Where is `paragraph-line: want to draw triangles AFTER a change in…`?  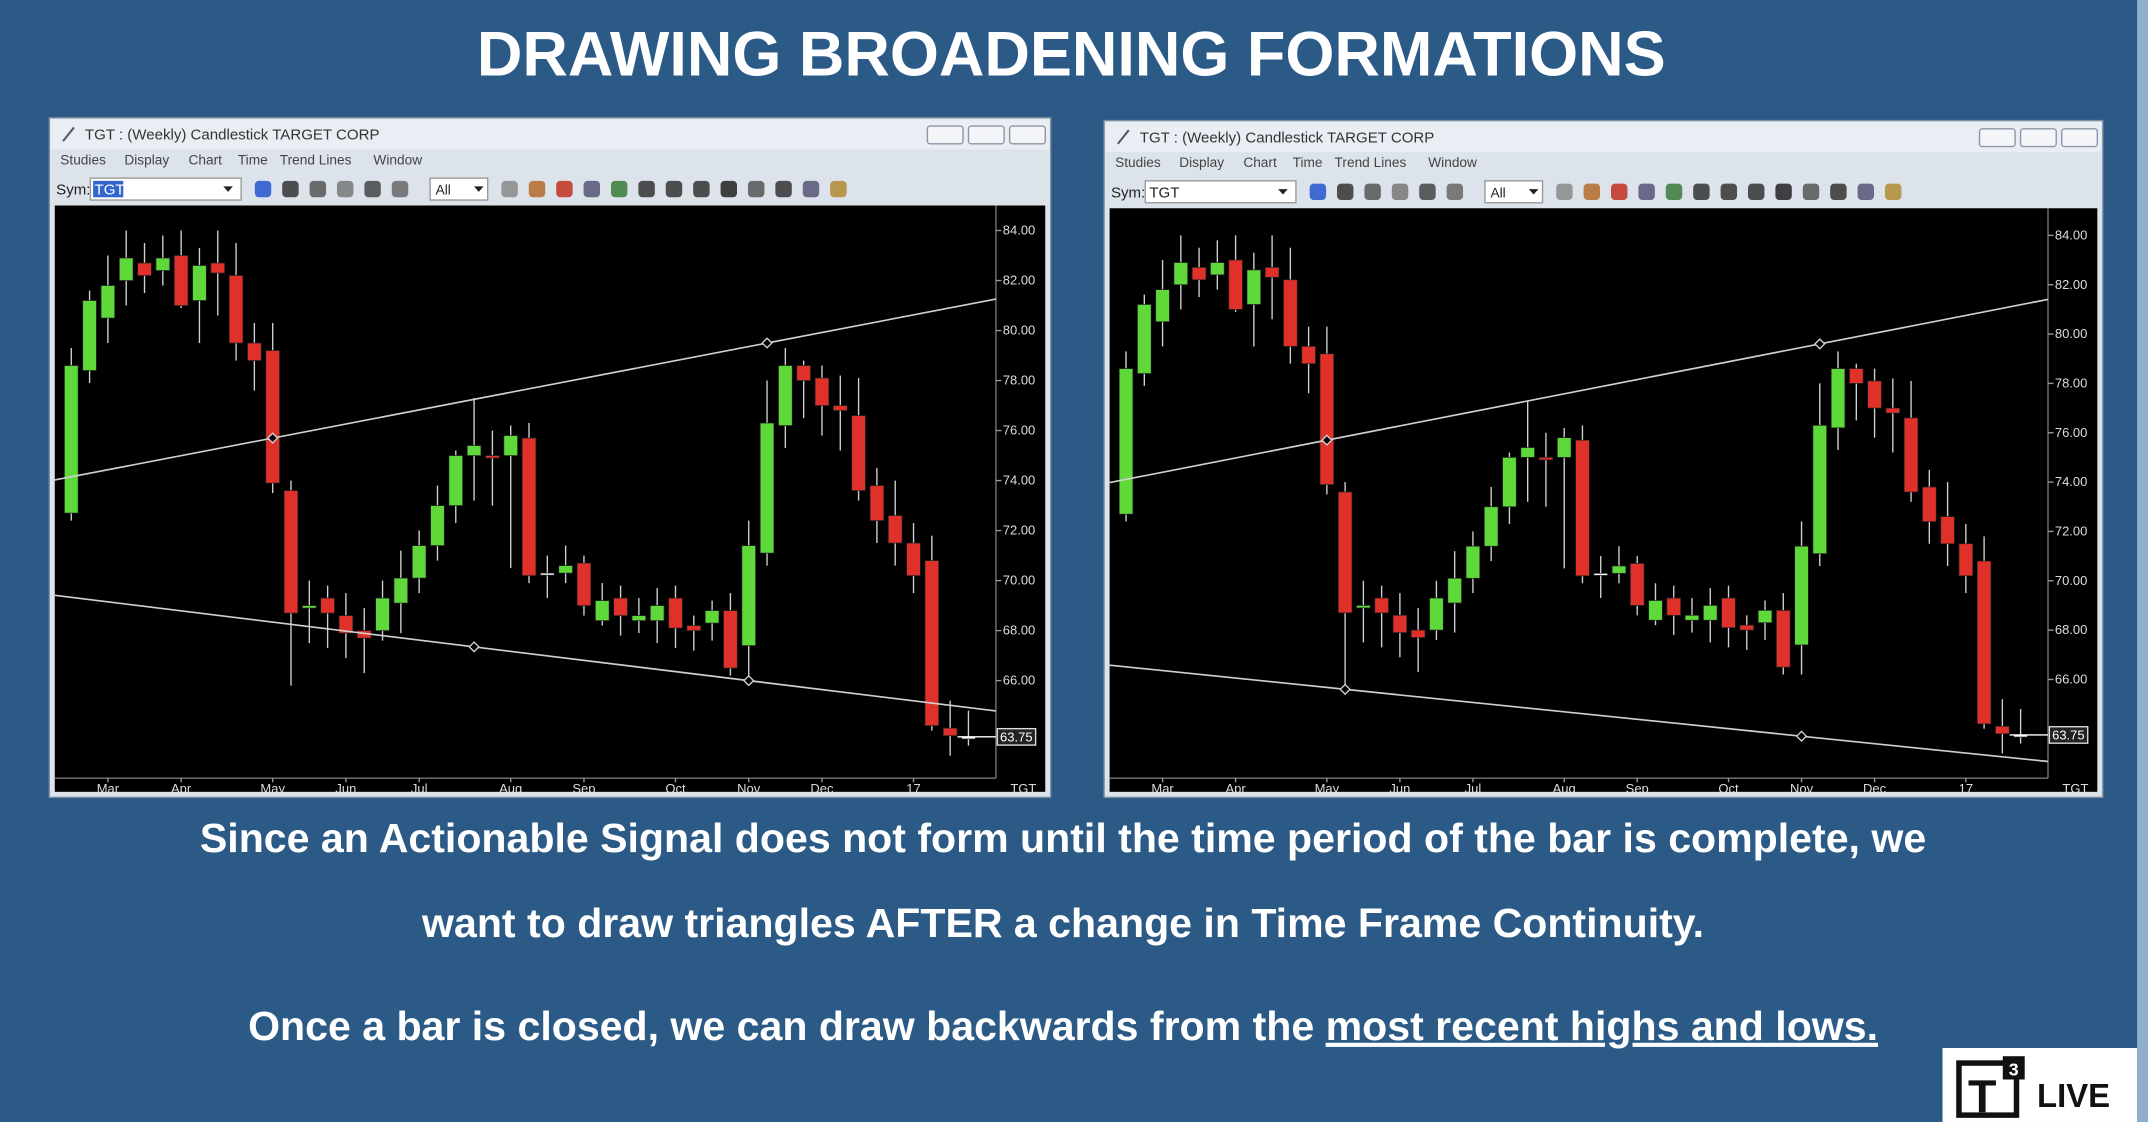
paragraph-line: want to draw triangles AFTER a change in… is located at coordinates (1062, 923).